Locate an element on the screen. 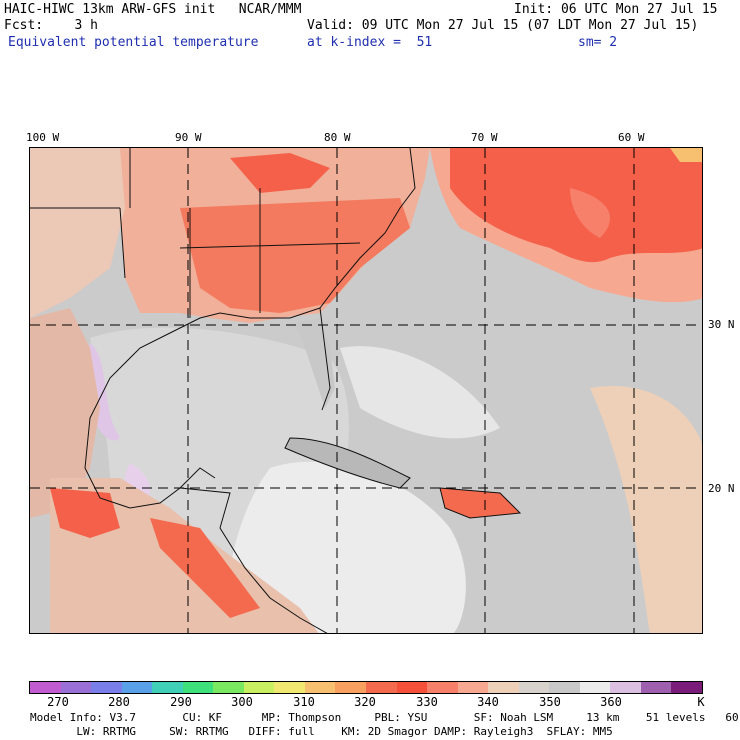 Image resolution: width=740 pixels, height=740 pixels. colorbar is located at coordinates (366, 687).